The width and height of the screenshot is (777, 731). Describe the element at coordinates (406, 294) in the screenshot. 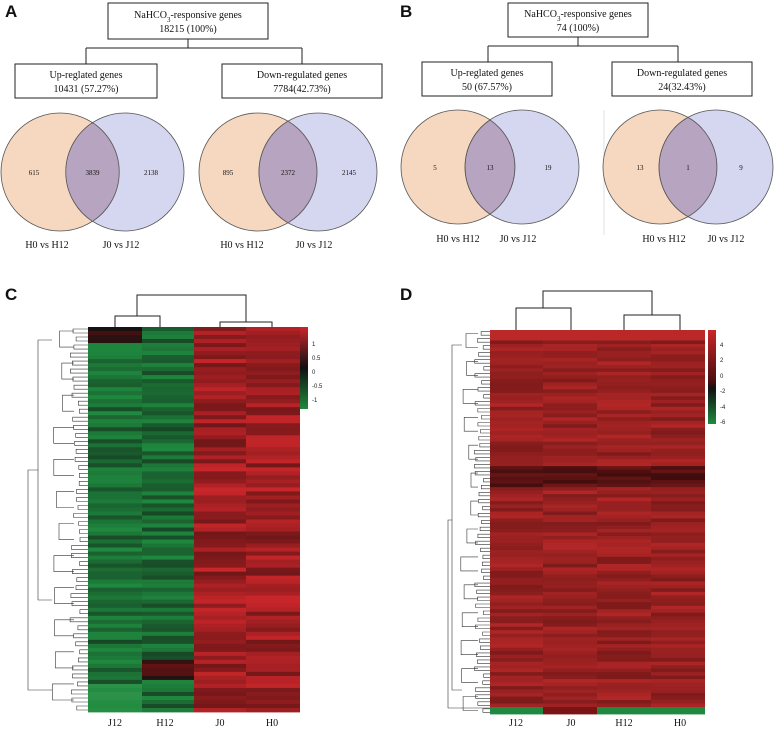

I see `panel-d-letter: D` at that location.